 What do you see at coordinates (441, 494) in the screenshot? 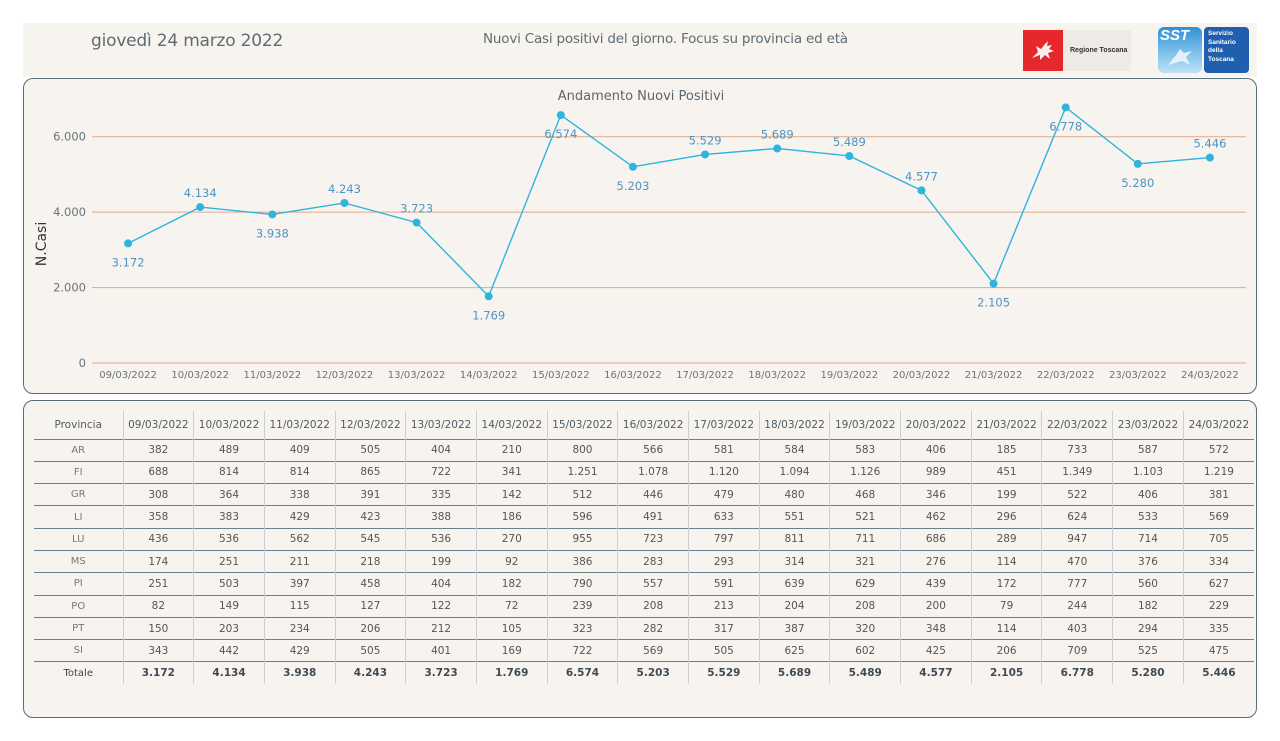
I see `value-cell: 335` at bounding box center [441, 494].